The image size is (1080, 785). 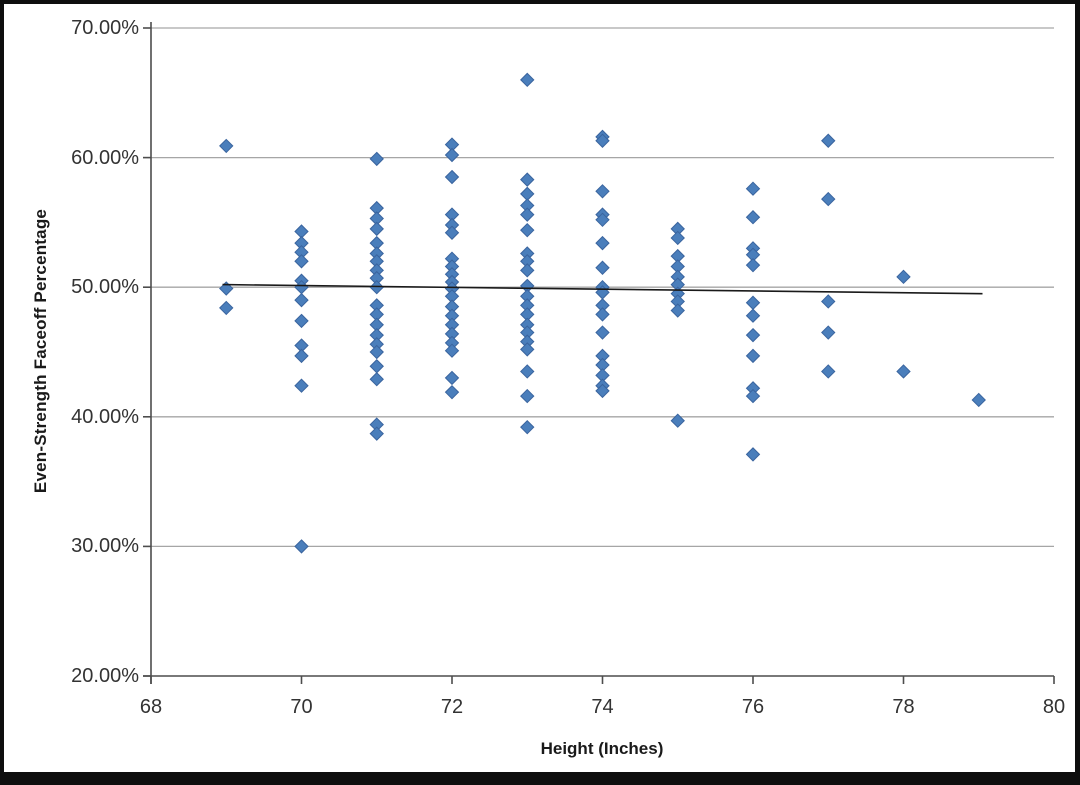 I want to click on y-axis-title: Even-Strength Faceoff Percentage, so click(x=40, y=351).